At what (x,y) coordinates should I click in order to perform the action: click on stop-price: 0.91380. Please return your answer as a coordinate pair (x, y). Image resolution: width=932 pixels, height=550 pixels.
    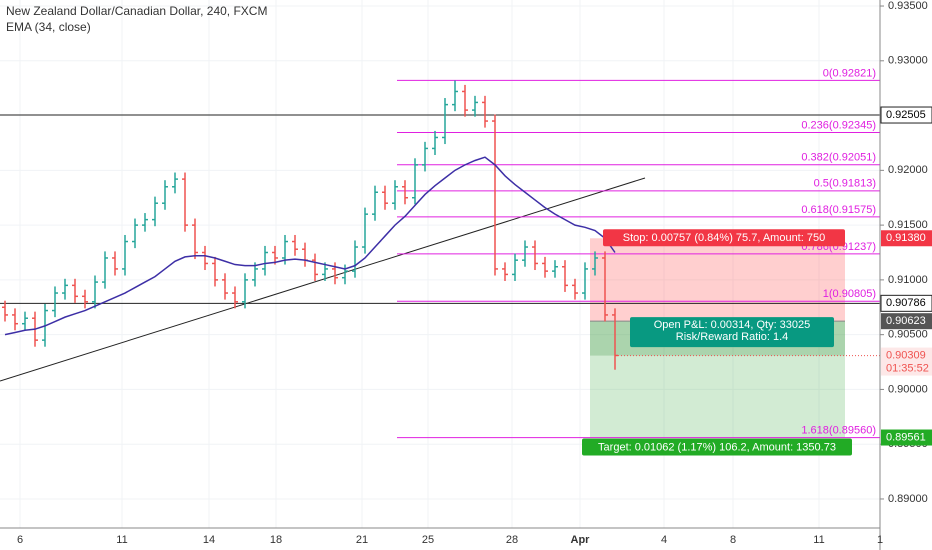
    Looking at the image, I should click on (906, 238).